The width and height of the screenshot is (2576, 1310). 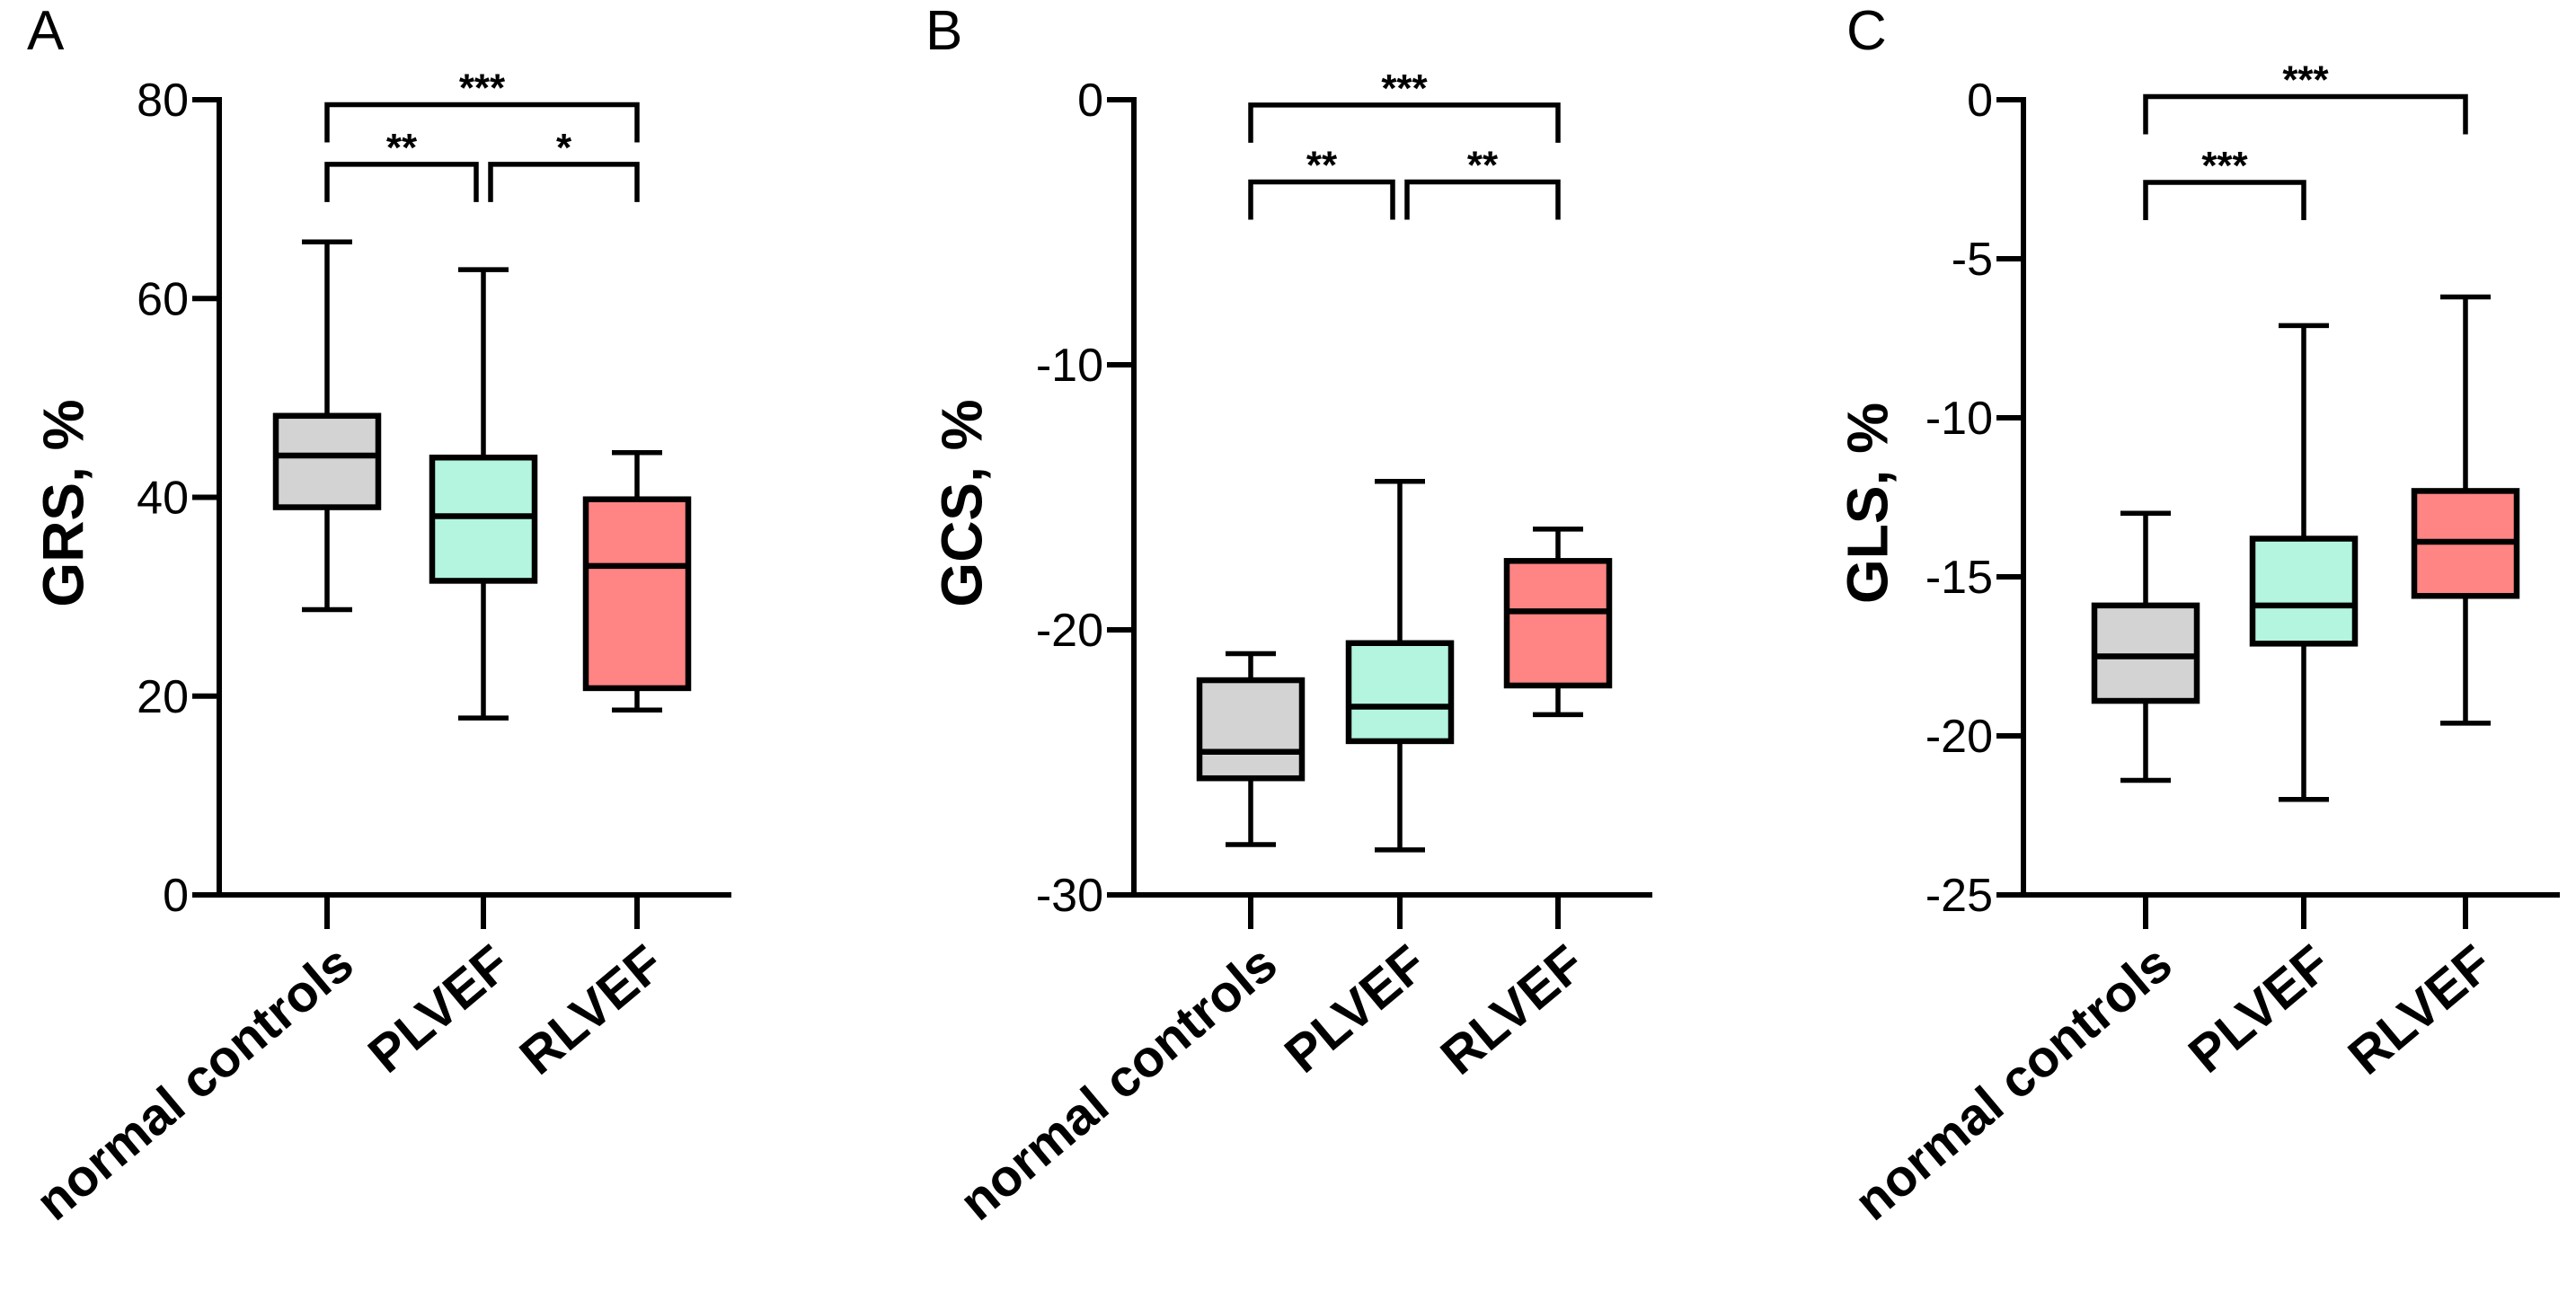 What do you see at coordinates (1959, 578) in the screenshot?
I see `y-tick-label: -15` at bounding box center [1959, 578].